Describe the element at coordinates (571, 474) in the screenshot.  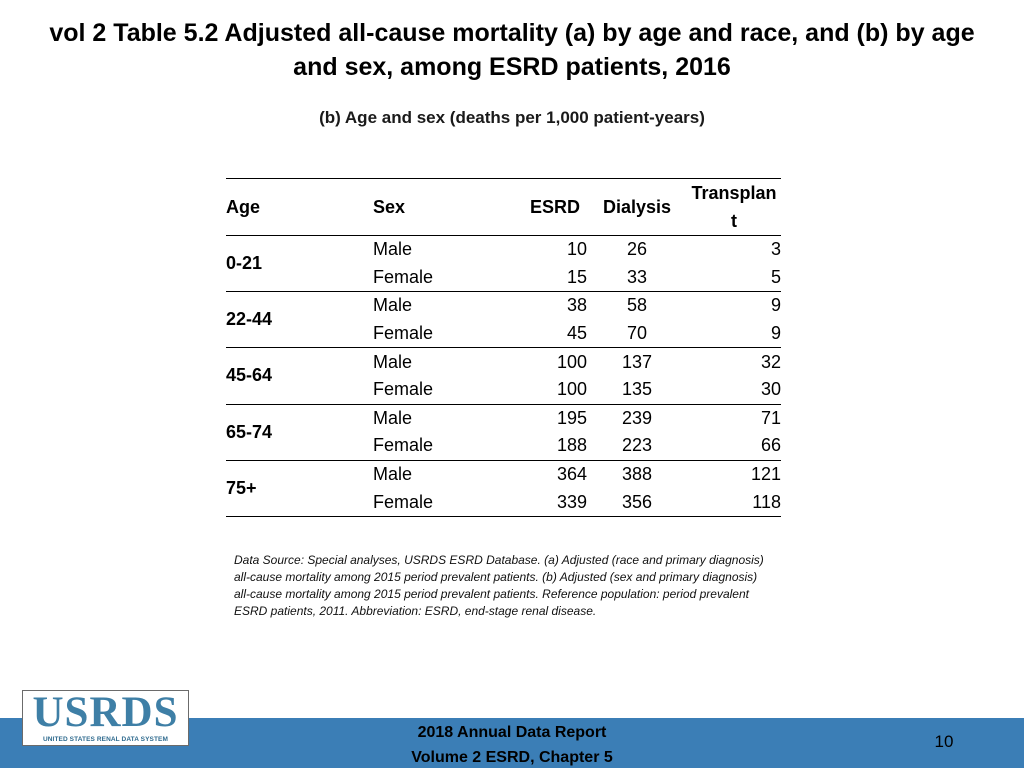
I see `esrd-cell: 364` at that location.